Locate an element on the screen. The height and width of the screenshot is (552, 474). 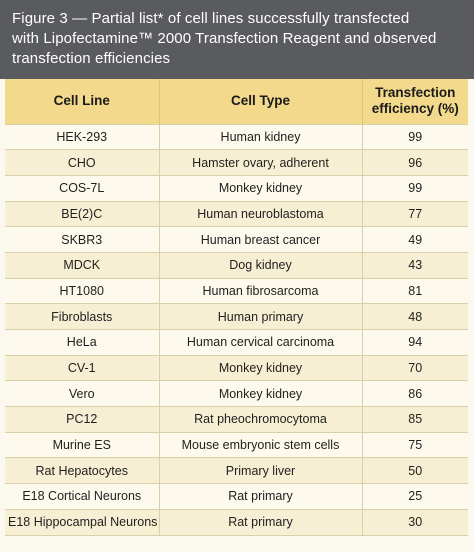
efficiency-value: 70 is located at coordinates (414, 367).